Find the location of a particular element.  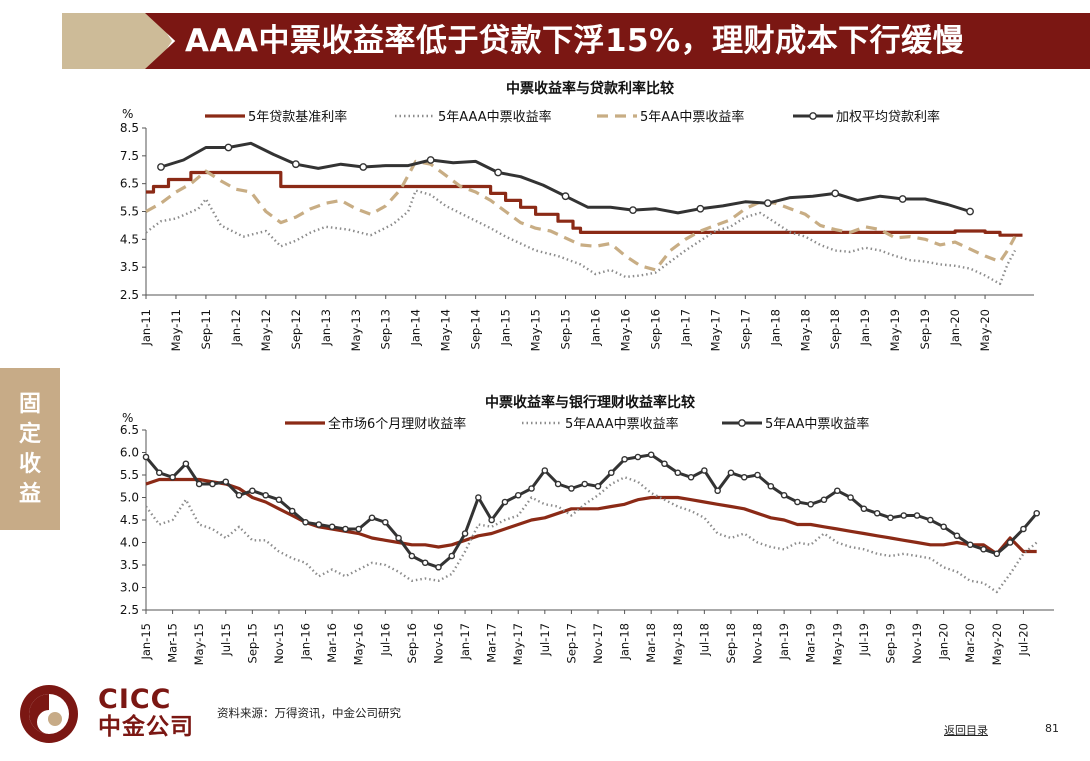

x-tick-label: Jul-17 is located at coordinates (545, 640).